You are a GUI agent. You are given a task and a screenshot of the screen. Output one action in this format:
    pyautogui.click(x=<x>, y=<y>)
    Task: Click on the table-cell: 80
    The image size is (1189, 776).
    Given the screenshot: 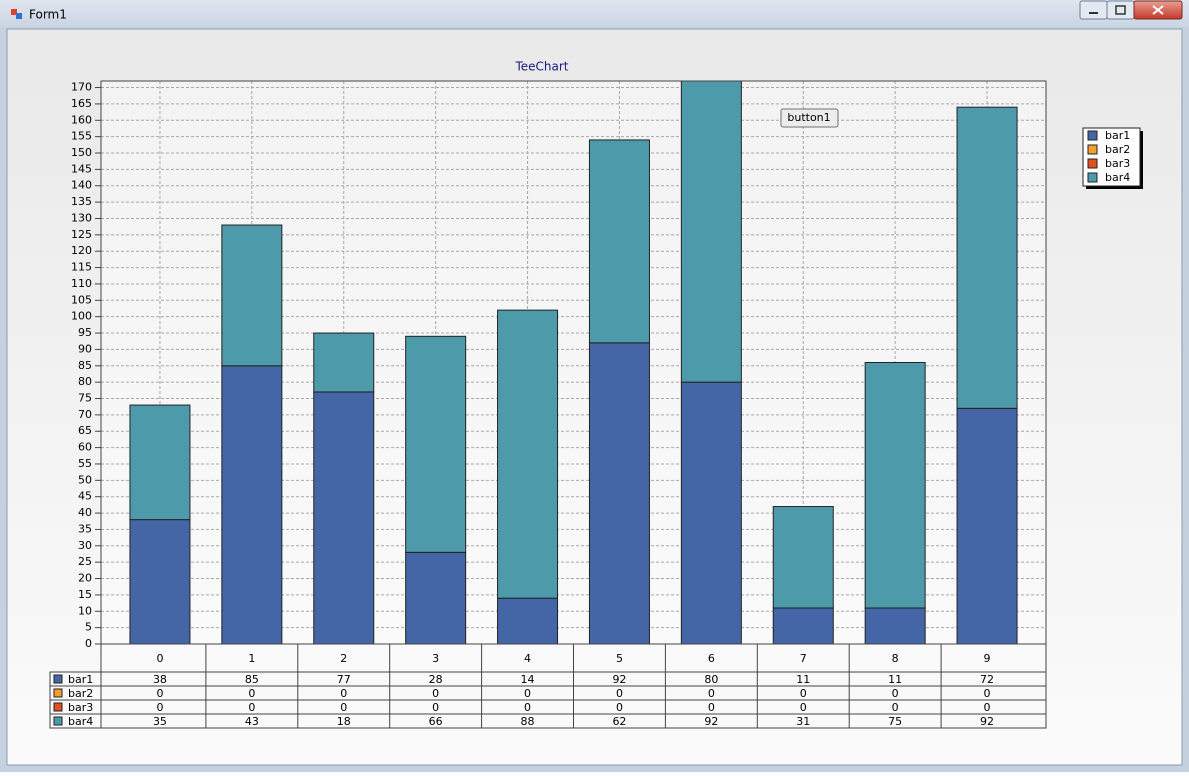 What is the action you would take?
    pyautogui.click(x=711, y=679)
    